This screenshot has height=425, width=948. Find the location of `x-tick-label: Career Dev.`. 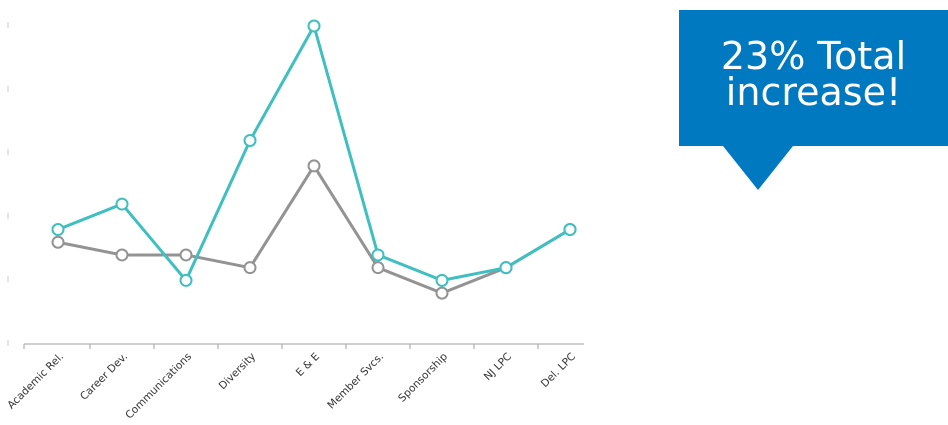

x-tick-label: Career Dev. is located at coordinates (104, 377).